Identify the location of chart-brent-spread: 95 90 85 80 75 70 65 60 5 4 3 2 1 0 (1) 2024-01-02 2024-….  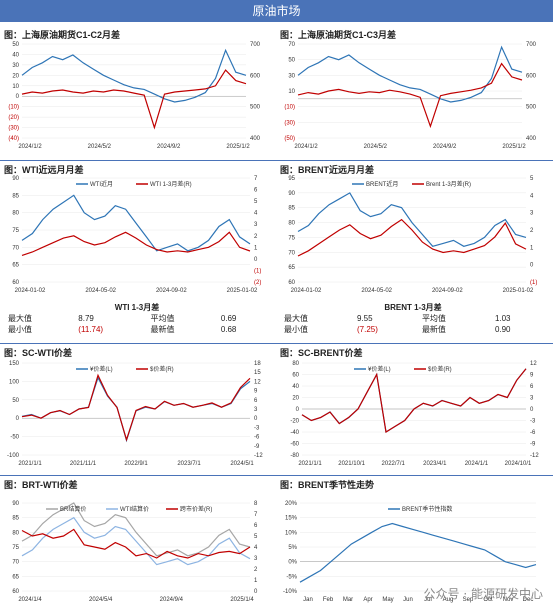
(412, 235).